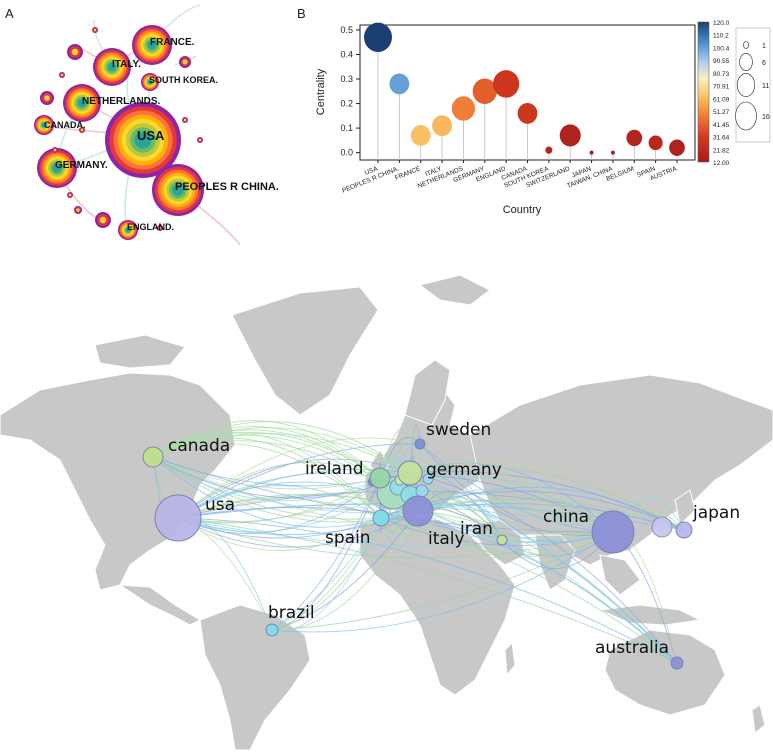 This screenshot has width=773, height=755. What do you see at coordinates (350, 91) in the screenshot?
I see `y-axis-ticks: 0.5 0.4 0.3 0.2 0.1 0.0` at bounding box center [350, 91].